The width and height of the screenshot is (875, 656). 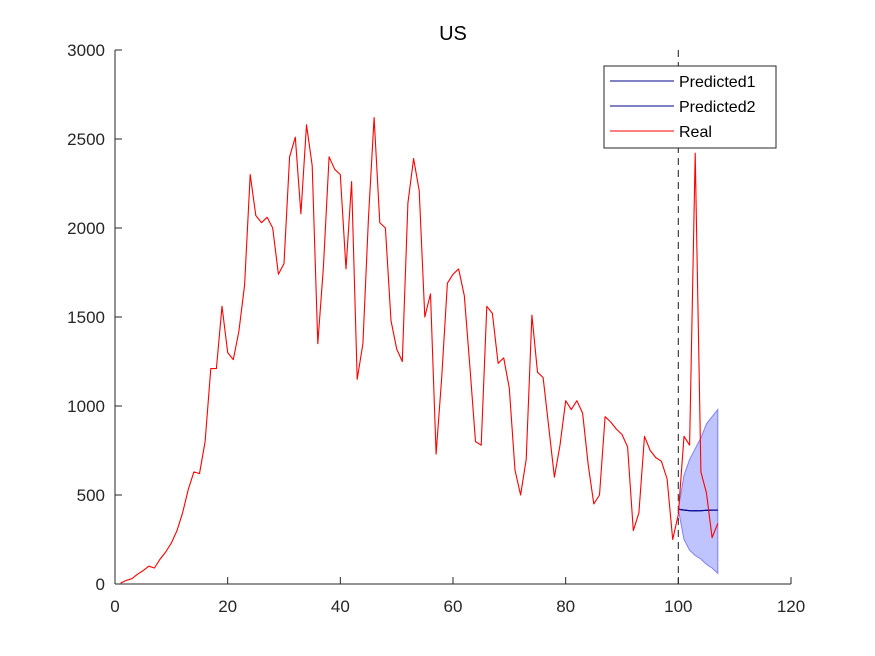 What do you see at coordinates (453, 34) in the screenshot?
I see `chart-title: US` at bounding box center [453, 34].